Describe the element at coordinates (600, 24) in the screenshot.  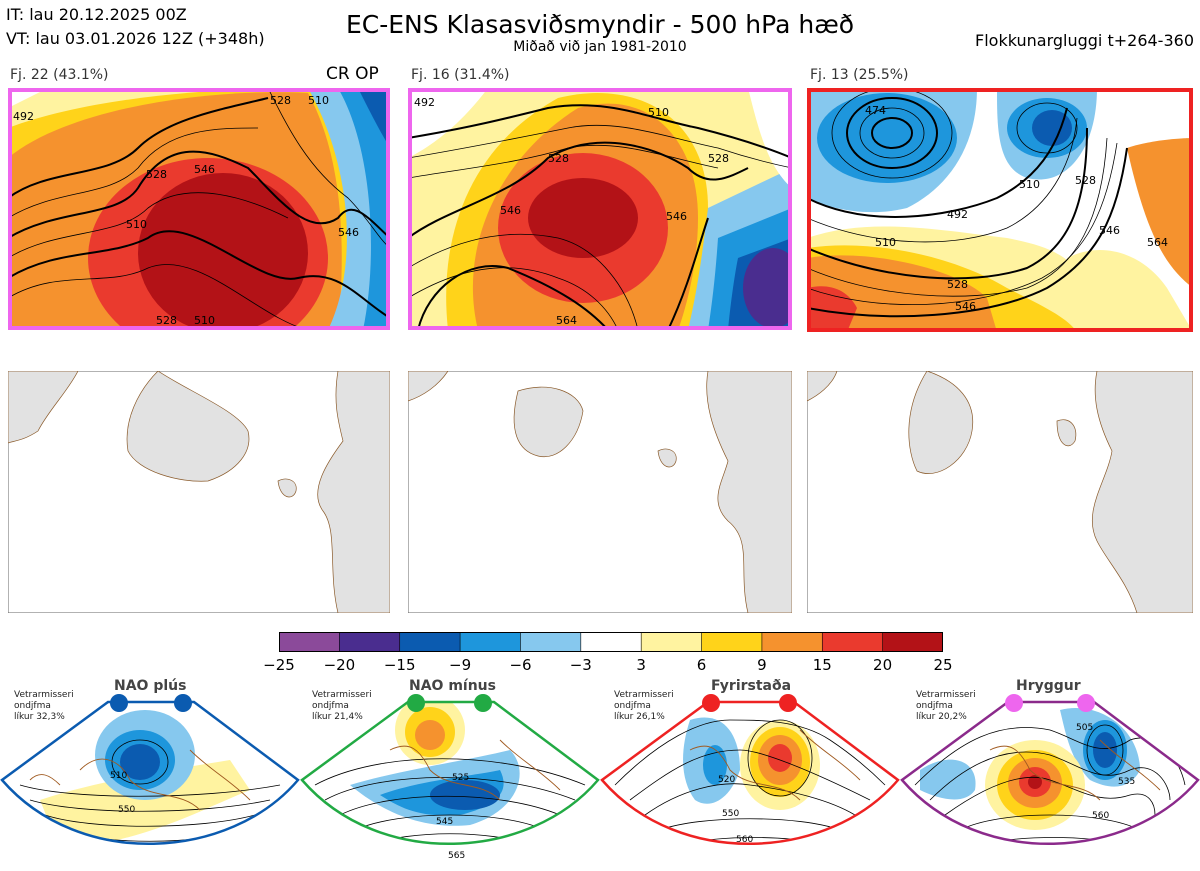
I see `page-title: EC-ENS Klasasviðsmyndir - 500 hPa hæð` at that location.